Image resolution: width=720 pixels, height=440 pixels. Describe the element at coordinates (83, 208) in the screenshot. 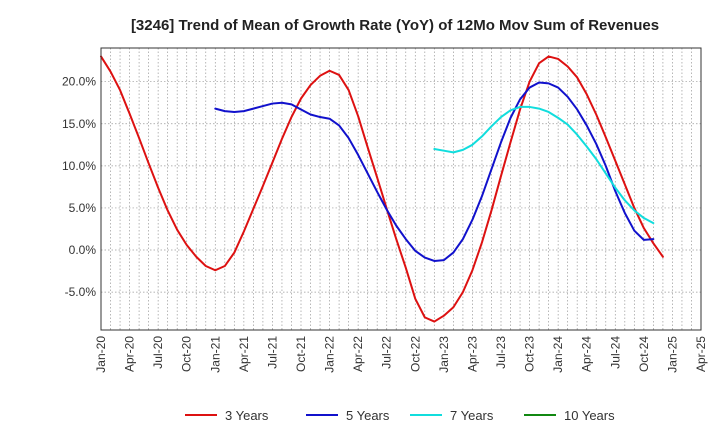

I see `y-tick-label: 5.0%` at that location.